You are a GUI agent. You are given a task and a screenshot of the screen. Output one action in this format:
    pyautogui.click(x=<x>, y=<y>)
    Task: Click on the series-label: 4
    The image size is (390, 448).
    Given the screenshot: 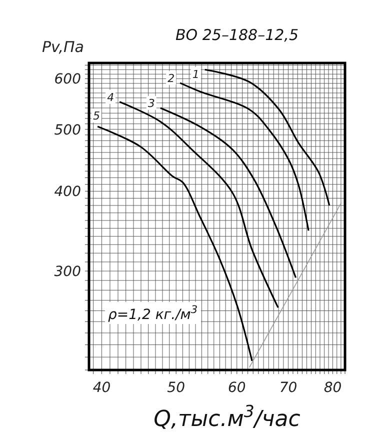 What is the action you would take?
    pyautogui.click(x=110, y=97)
    